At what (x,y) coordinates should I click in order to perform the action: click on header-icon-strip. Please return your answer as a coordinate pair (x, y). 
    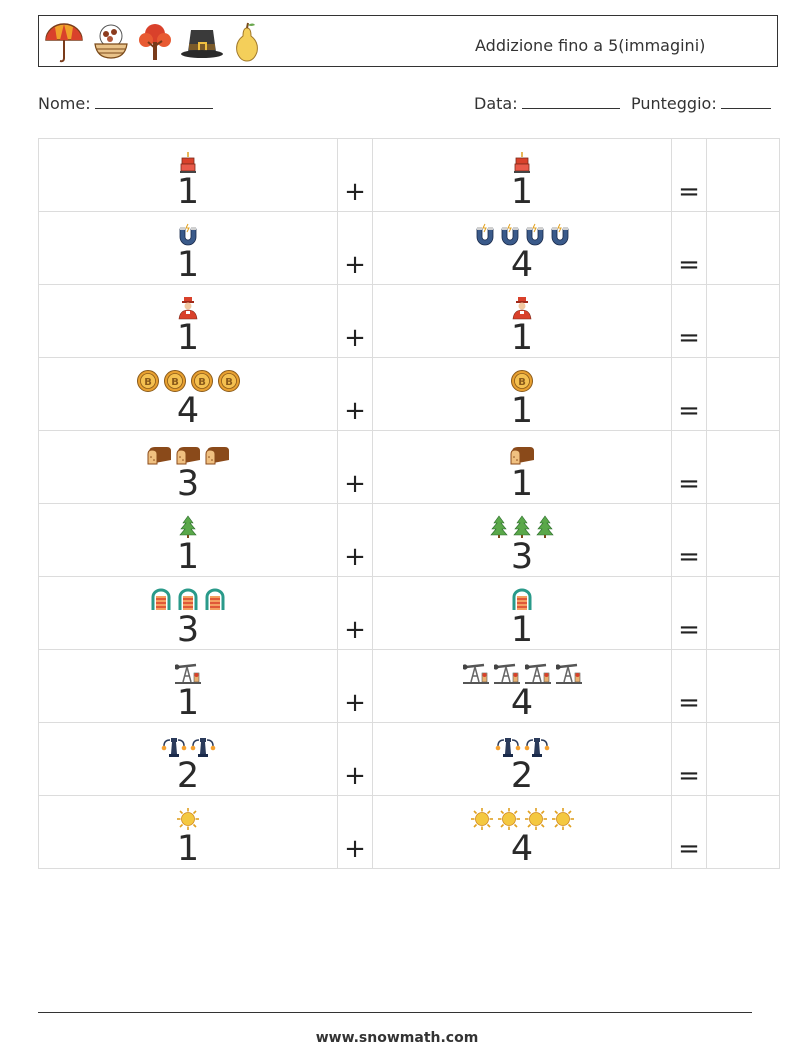
    Looking at the image, I should click on (153, 42).